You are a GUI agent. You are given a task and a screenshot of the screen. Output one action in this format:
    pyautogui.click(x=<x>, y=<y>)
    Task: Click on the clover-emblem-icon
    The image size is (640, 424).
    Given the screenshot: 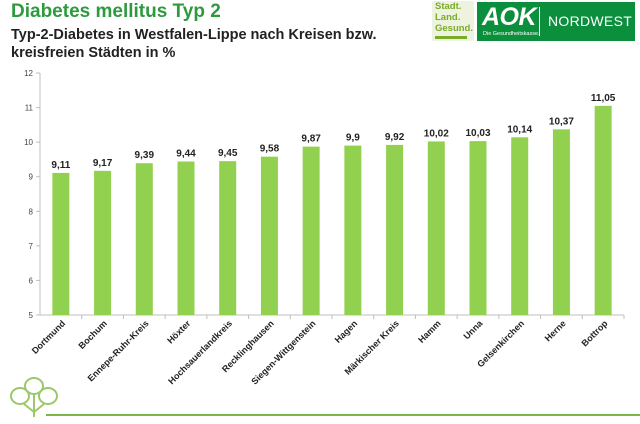 What is the action you would take?
    pyautogui.click(x=34, y=397)
    